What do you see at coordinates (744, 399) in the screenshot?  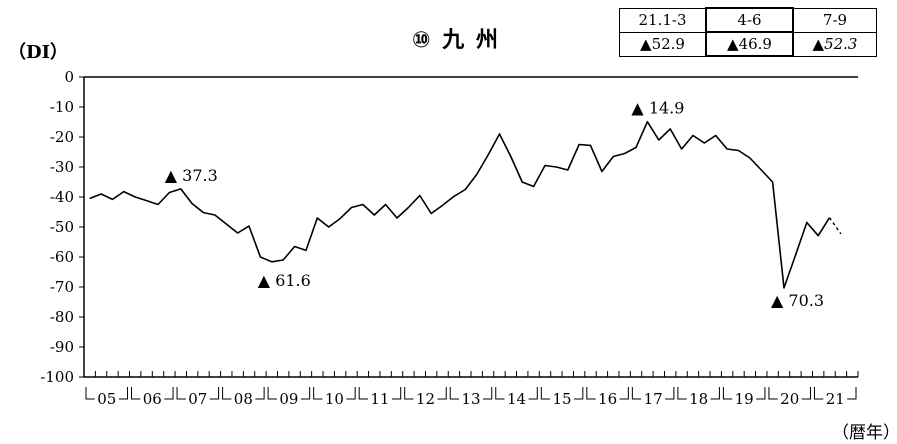 I see `x-year-label: 19` at bounding box center [744, 399].